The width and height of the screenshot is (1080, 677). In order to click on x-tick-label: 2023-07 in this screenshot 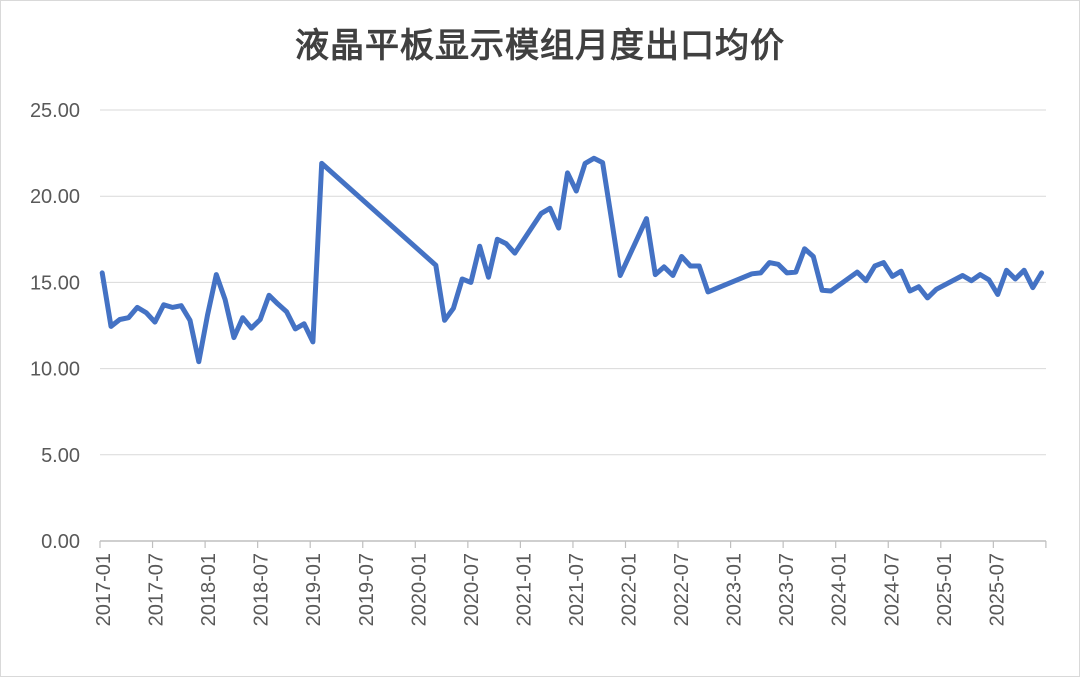, I will do `click(787, 589)`.